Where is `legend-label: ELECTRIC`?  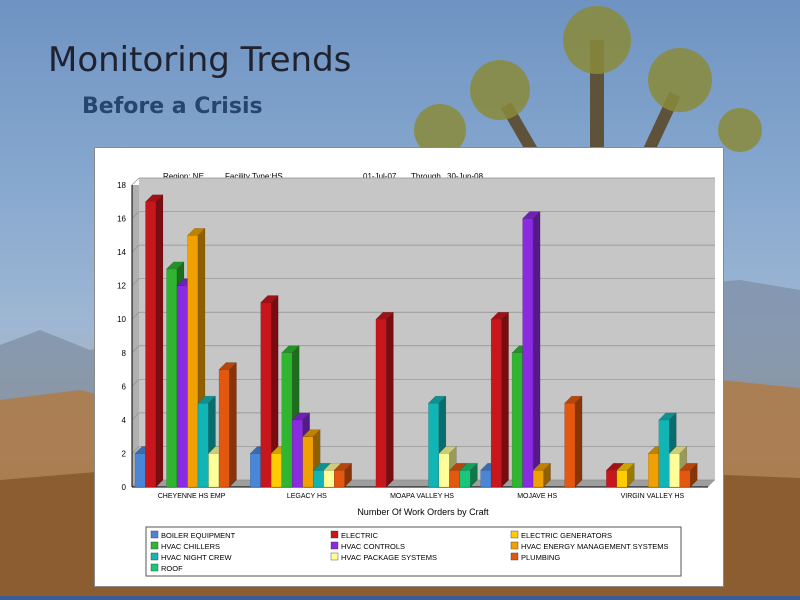
legend-label: ELECTRIC is located at coordinates (360, 535).